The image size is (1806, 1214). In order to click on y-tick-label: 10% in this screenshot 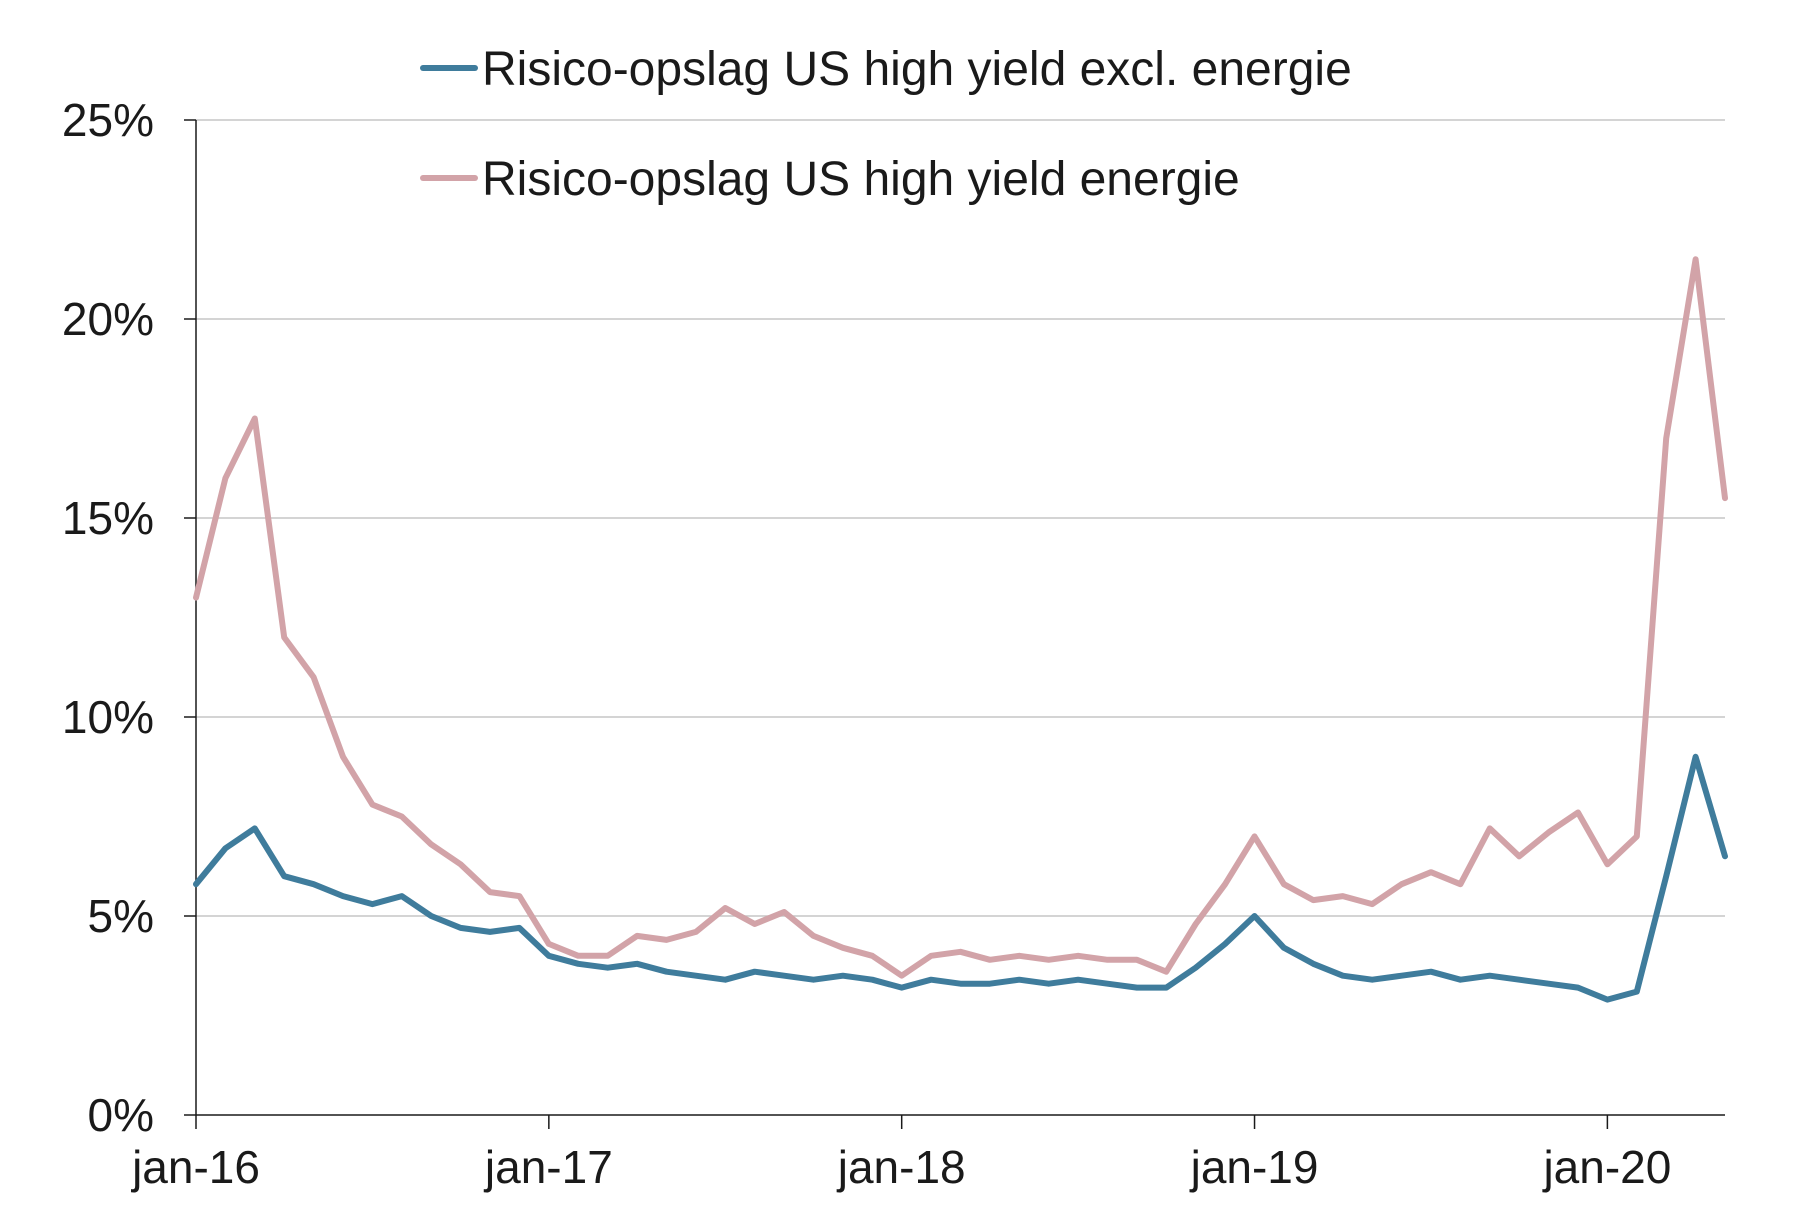, I will do `click(108, 717)`.